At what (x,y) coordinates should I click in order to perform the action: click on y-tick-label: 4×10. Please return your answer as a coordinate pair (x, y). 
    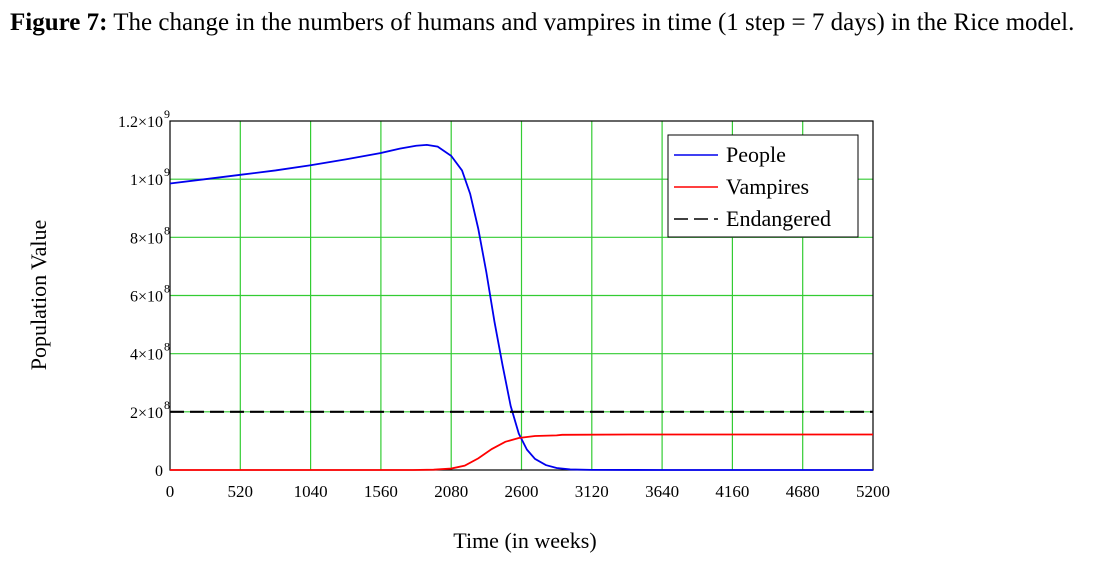
    Looking at the image, I should click on (146, 355).